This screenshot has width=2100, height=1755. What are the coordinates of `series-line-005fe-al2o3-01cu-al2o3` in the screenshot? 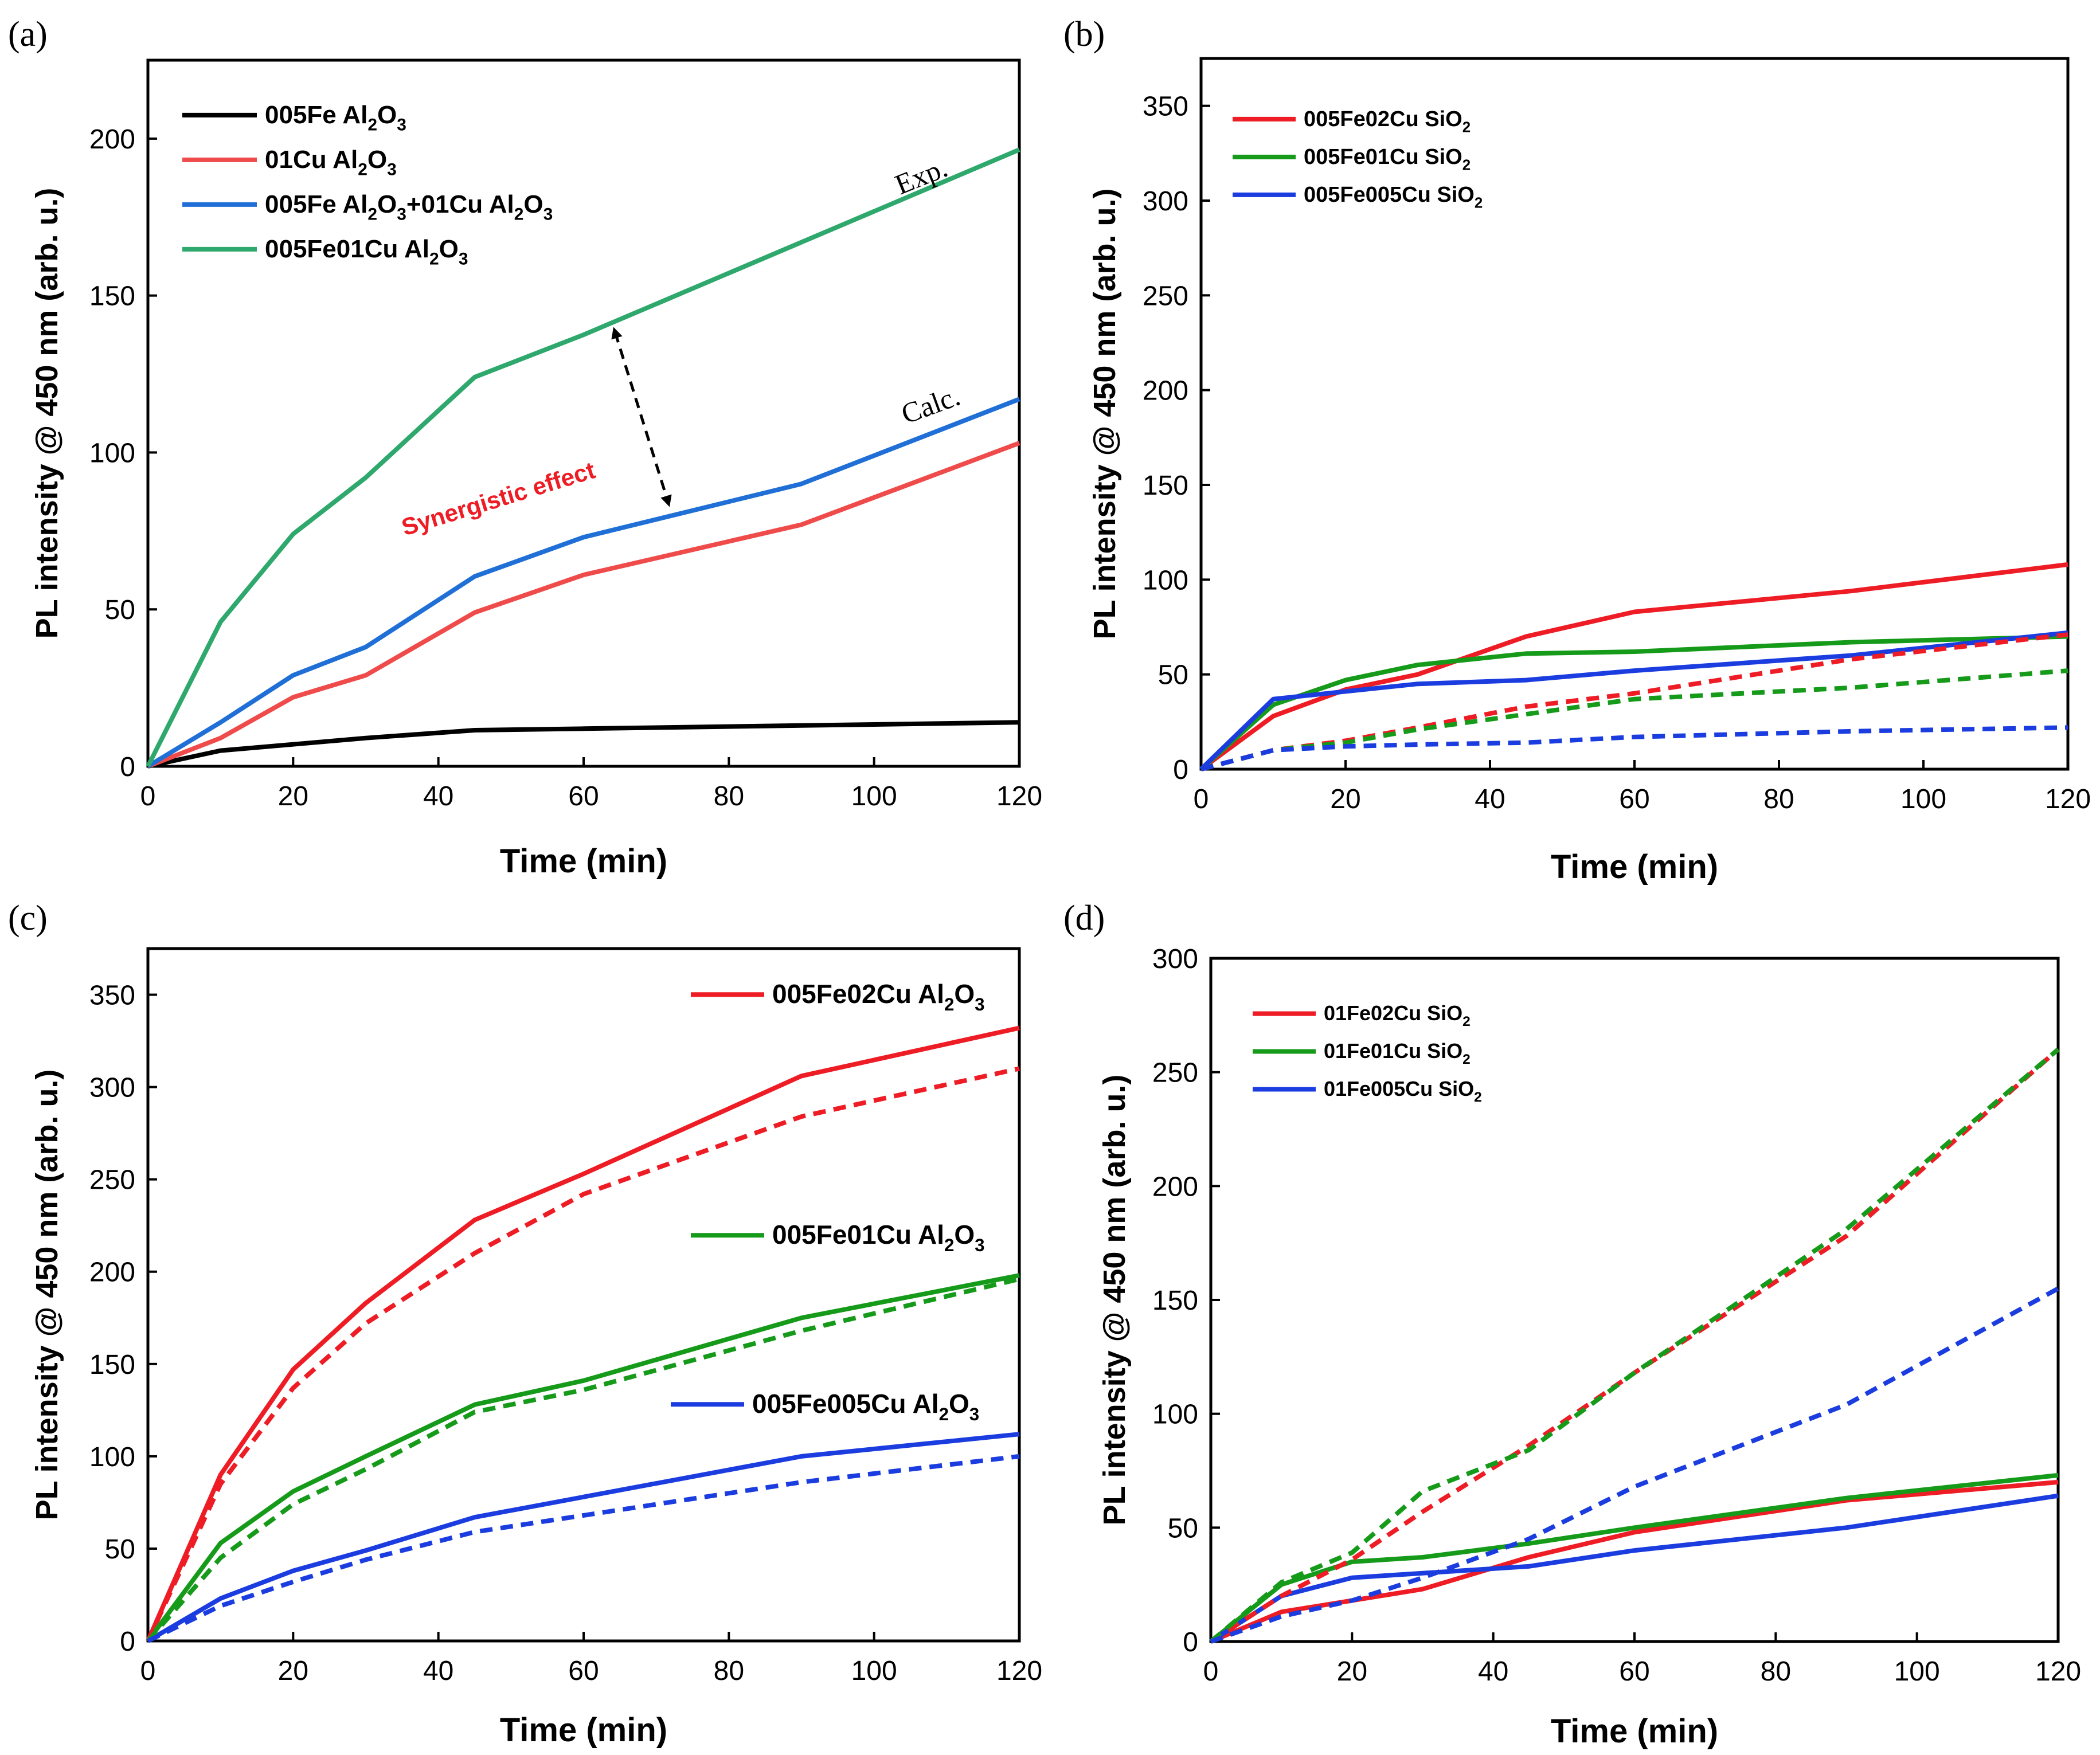 It's located at (583, 583).